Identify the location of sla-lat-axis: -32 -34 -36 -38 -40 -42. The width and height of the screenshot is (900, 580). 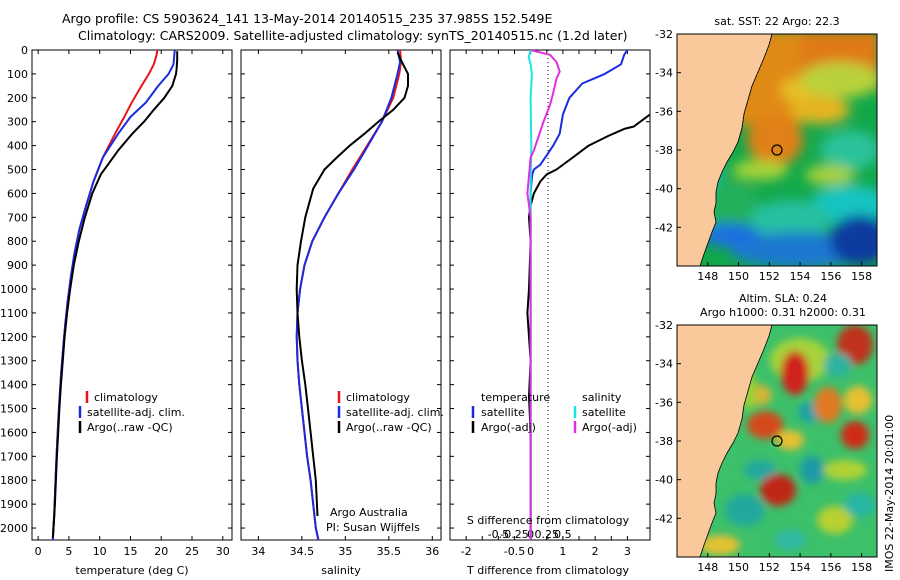
(668, 422).